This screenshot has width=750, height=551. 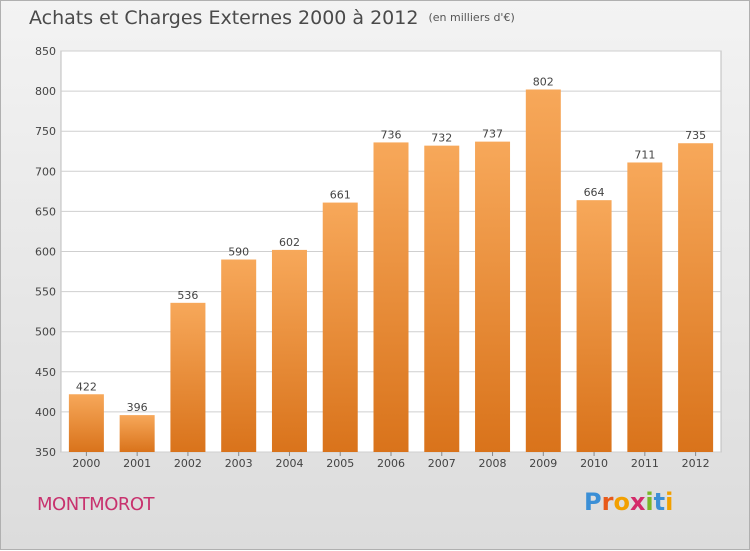 What do you see at coordinates (45, 252) in the screenshot?
I see `y-tick-label: 600` at bounding box center [45, 252].